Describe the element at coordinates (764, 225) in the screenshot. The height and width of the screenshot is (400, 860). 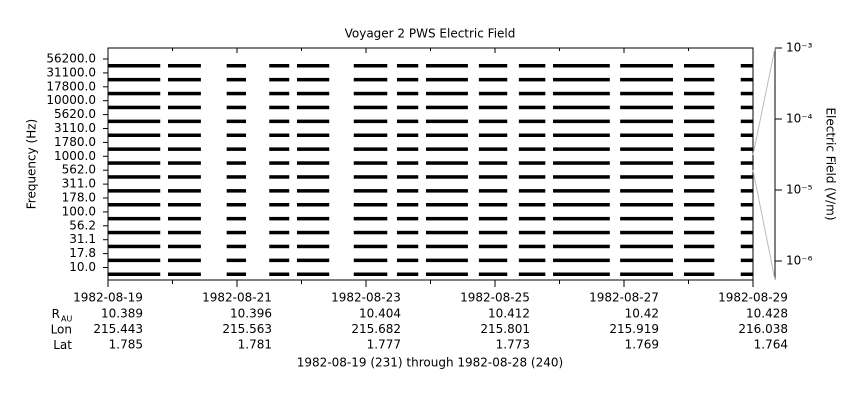
I see `scale-connector` at that location.